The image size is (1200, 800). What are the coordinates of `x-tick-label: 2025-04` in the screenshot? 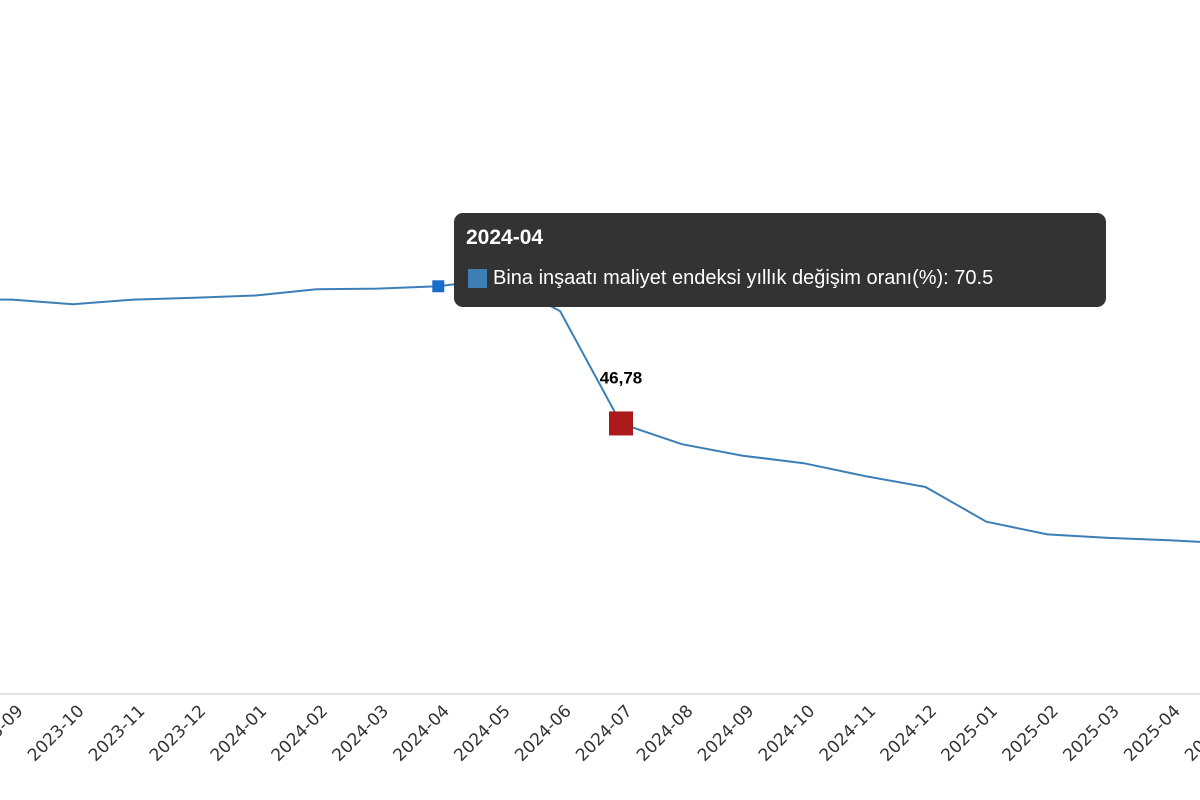 It's located at (1152, 733).